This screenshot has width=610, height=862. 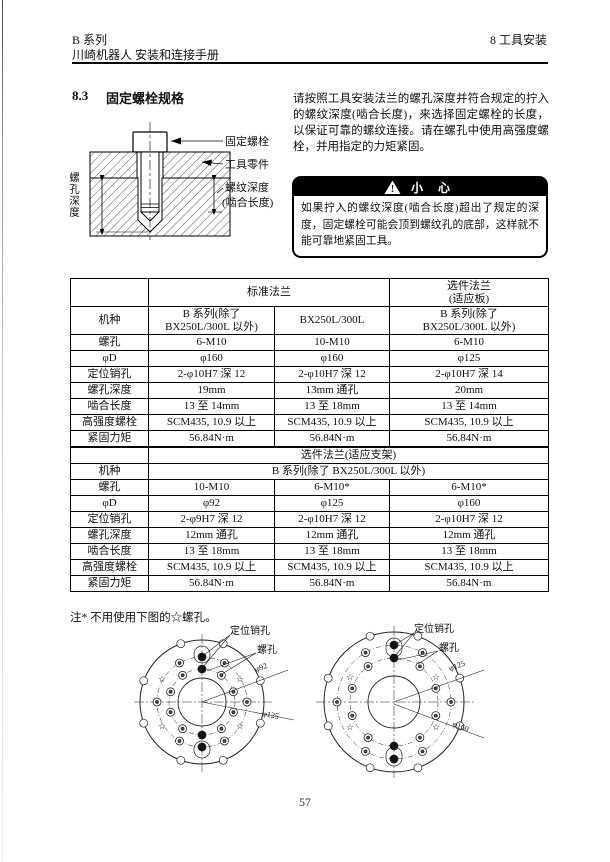 I want to click on table-row: 定位销孔 2-φ9H7 深 12 2-φ10H7 深 12 2-φ10H7 深 12, so click(x=310, y=519).